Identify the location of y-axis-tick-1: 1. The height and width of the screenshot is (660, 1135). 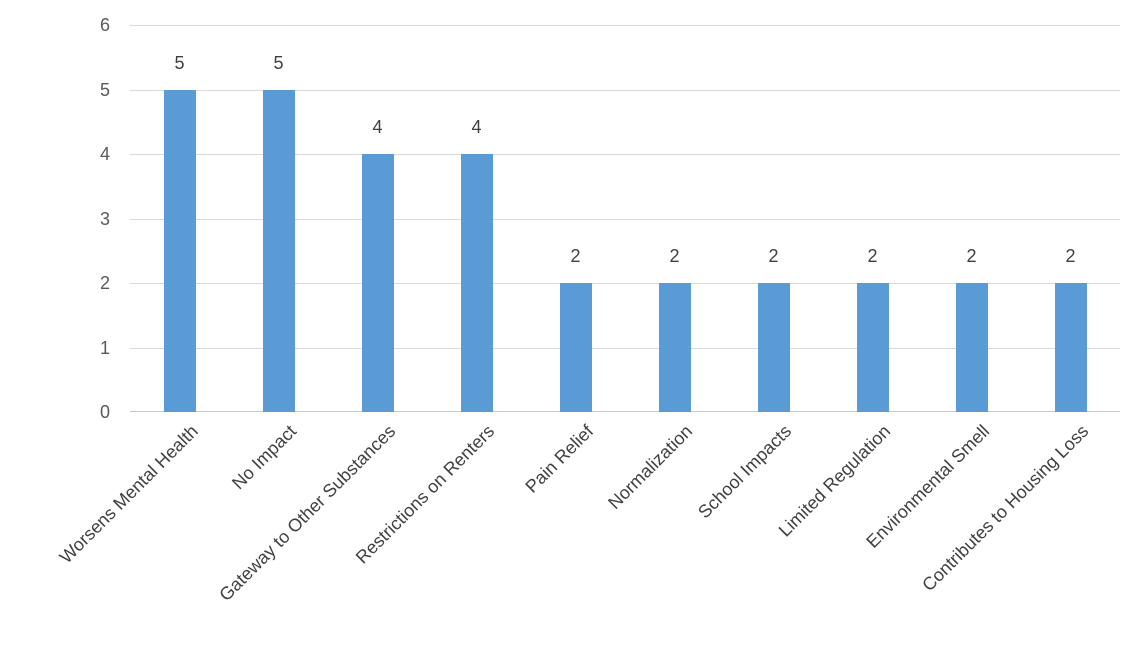
(104, 347).